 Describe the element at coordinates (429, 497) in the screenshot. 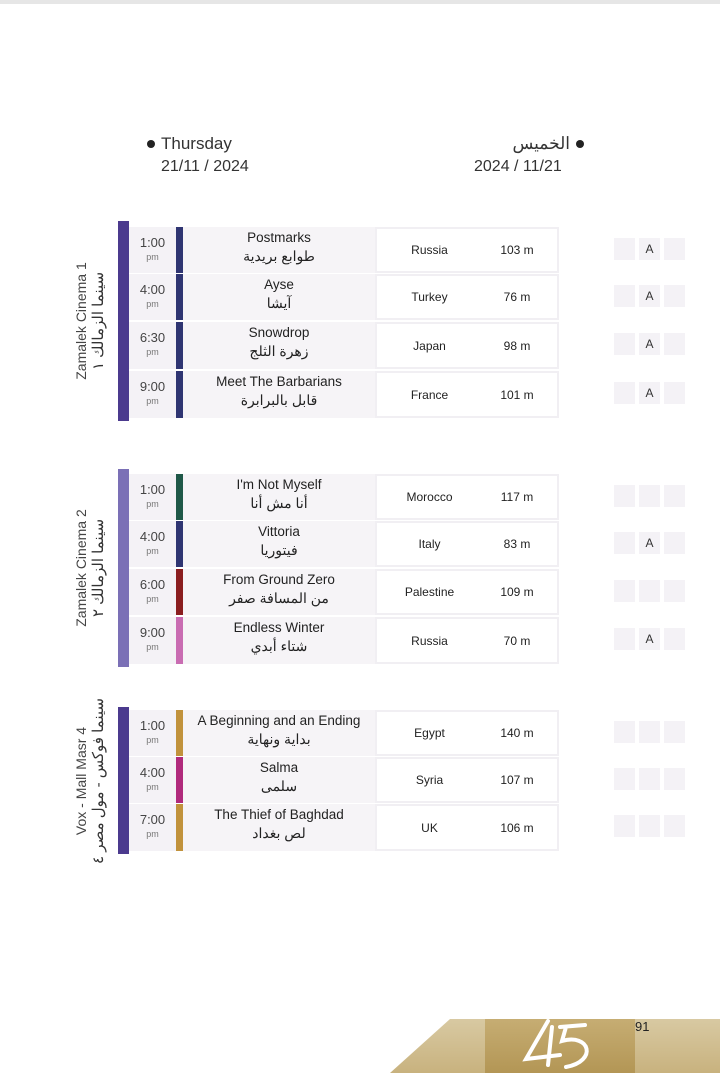

I see `country: Morocco` at that location.